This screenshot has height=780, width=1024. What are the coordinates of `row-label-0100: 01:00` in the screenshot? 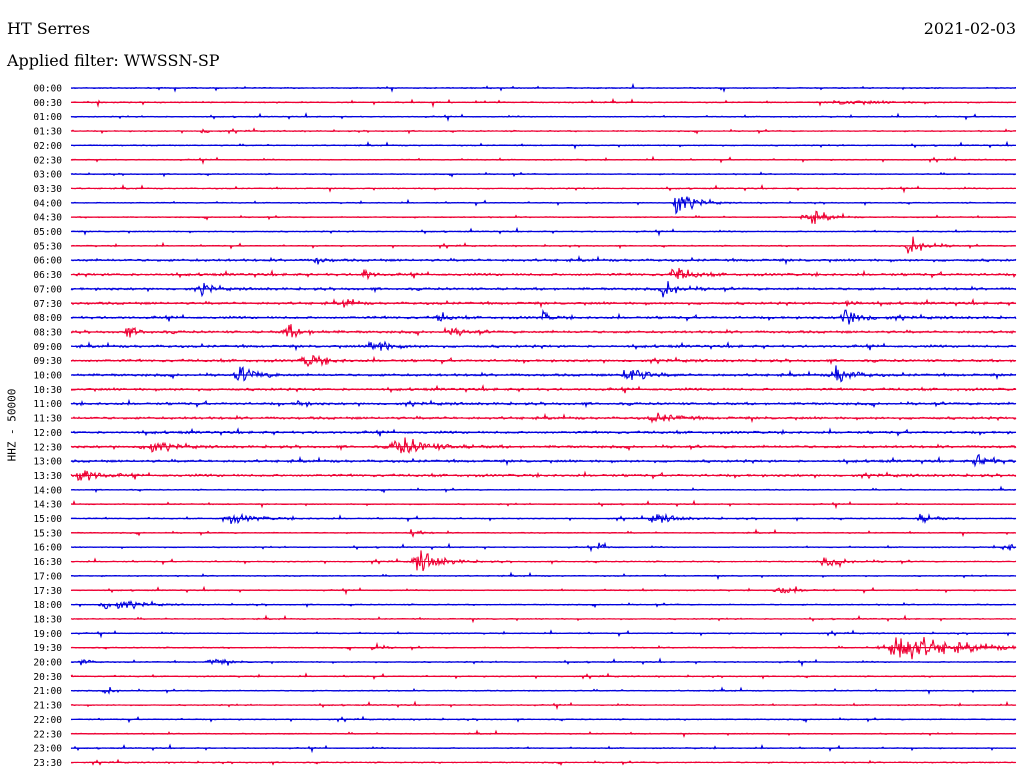 It's located at (47, 117).